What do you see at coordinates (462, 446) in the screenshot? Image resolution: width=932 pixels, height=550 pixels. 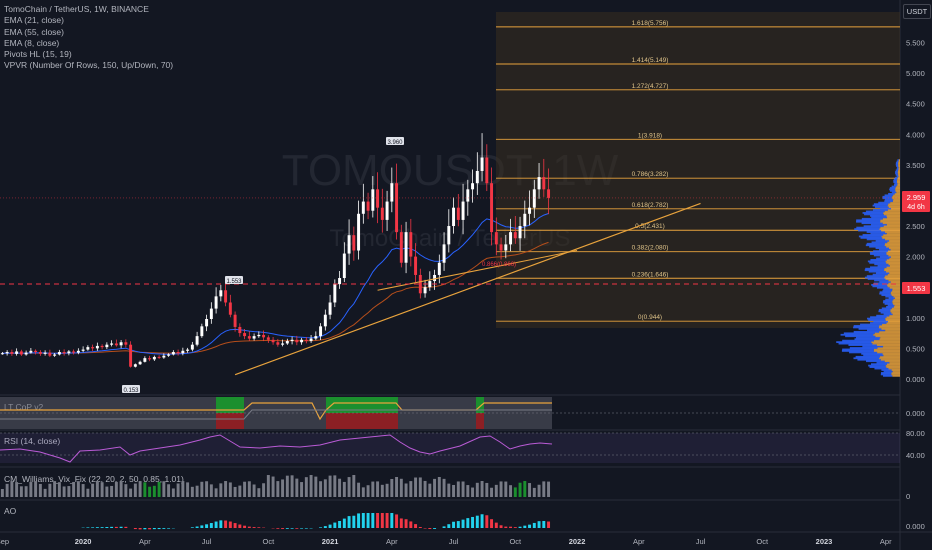 I see `rsi-pane: 80.00 40.00` at bounding box center [462, 446].